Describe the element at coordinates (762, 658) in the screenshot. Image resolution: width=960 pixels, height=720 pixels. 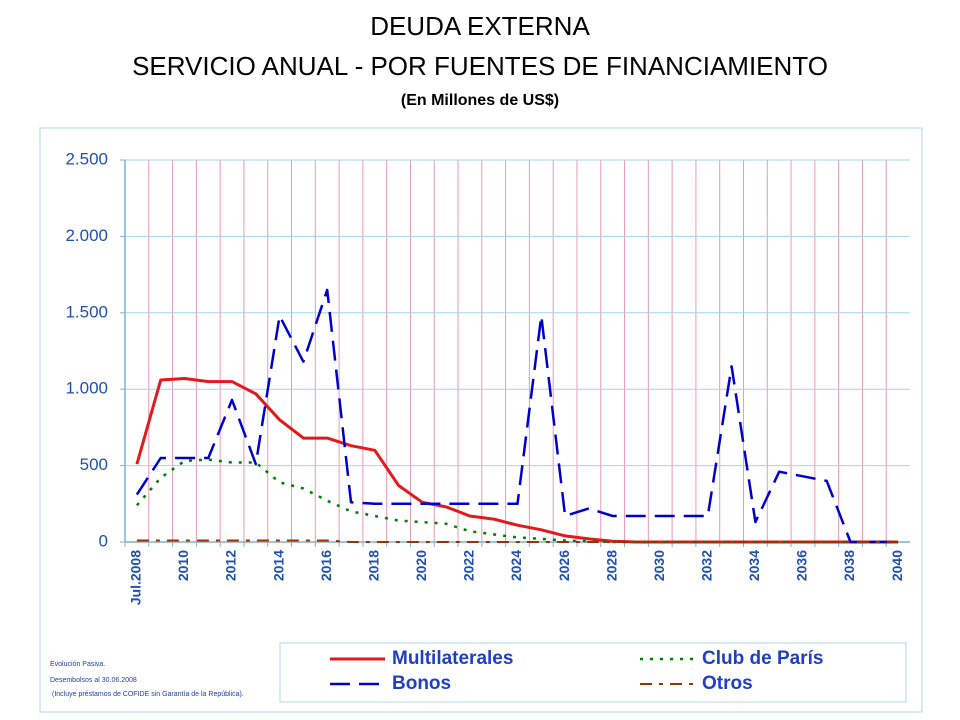
I see `legend-label: Club de París` at that location.